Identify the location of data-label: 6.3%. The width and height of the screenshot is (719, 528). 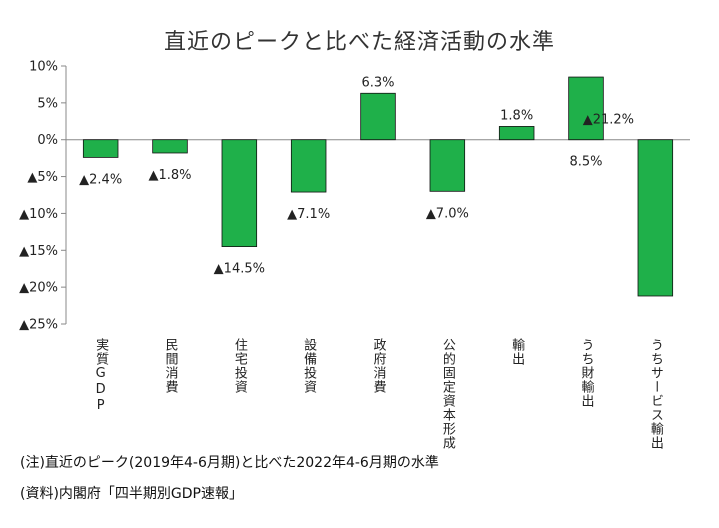
(377, 82).